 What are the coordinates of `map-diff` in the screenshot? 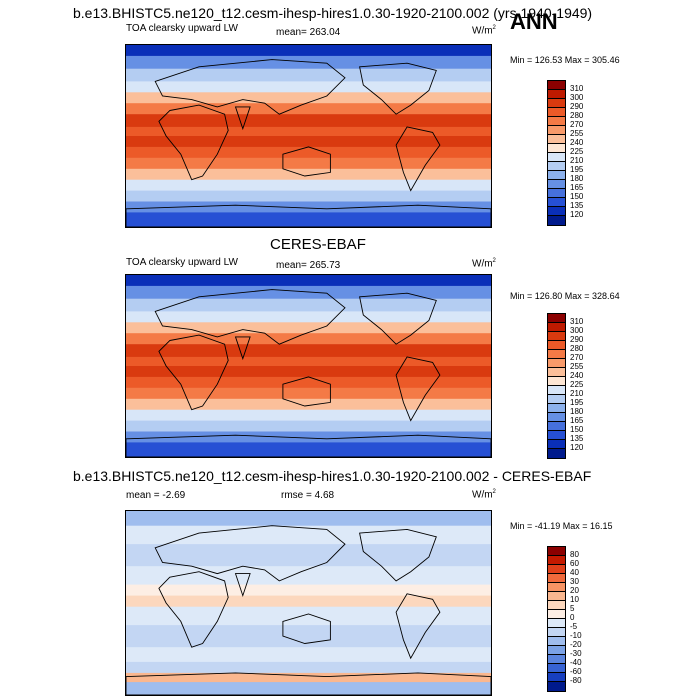 It's located at (308, 603).